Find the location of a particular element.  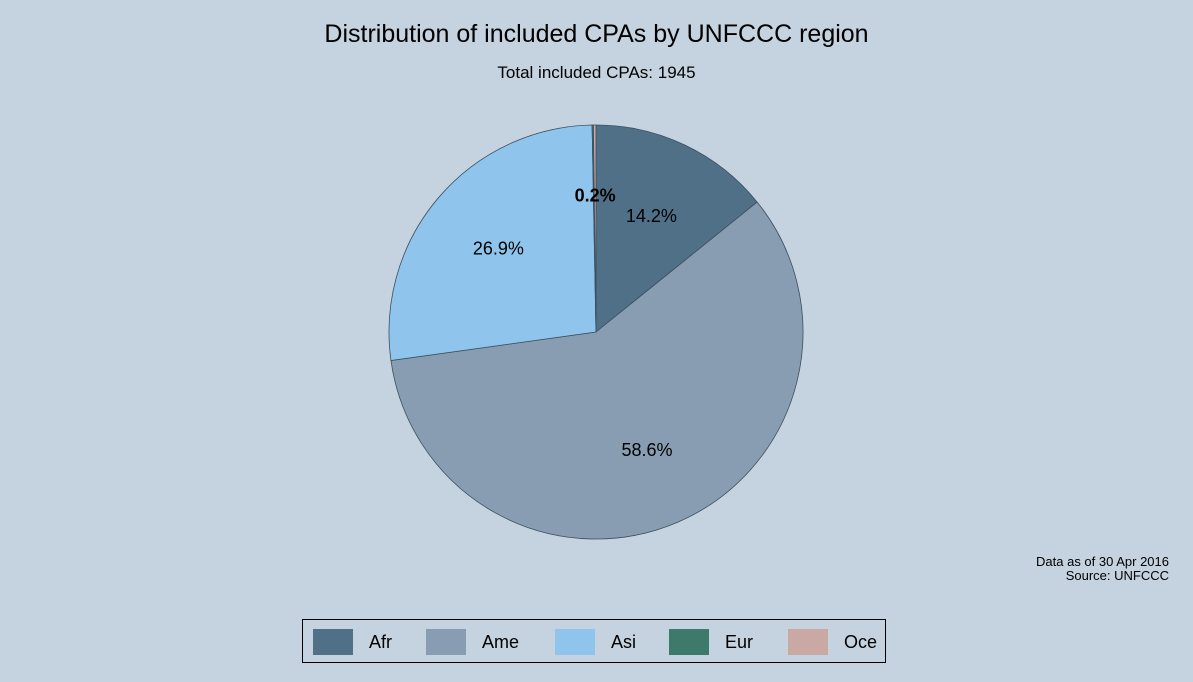

slice-label-asi: 26.9% is located at coordinates (498, 249).